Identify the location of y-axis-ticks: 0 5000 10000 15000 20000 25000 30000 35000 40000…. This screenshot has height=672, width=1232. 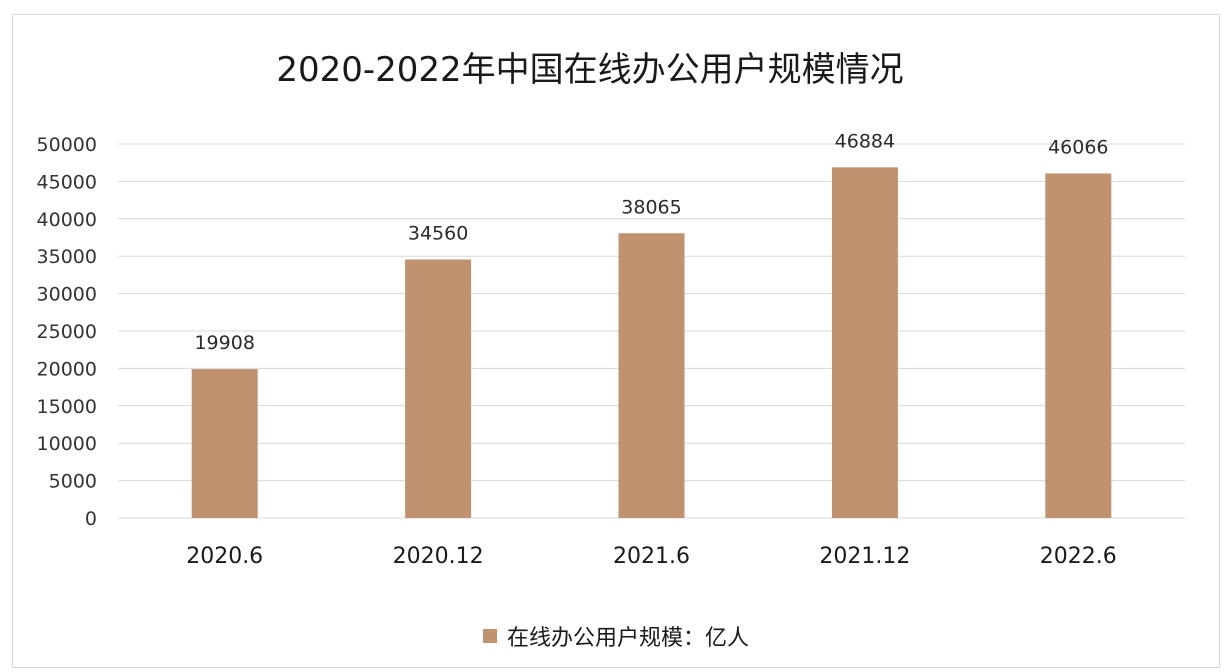
(67, 332).